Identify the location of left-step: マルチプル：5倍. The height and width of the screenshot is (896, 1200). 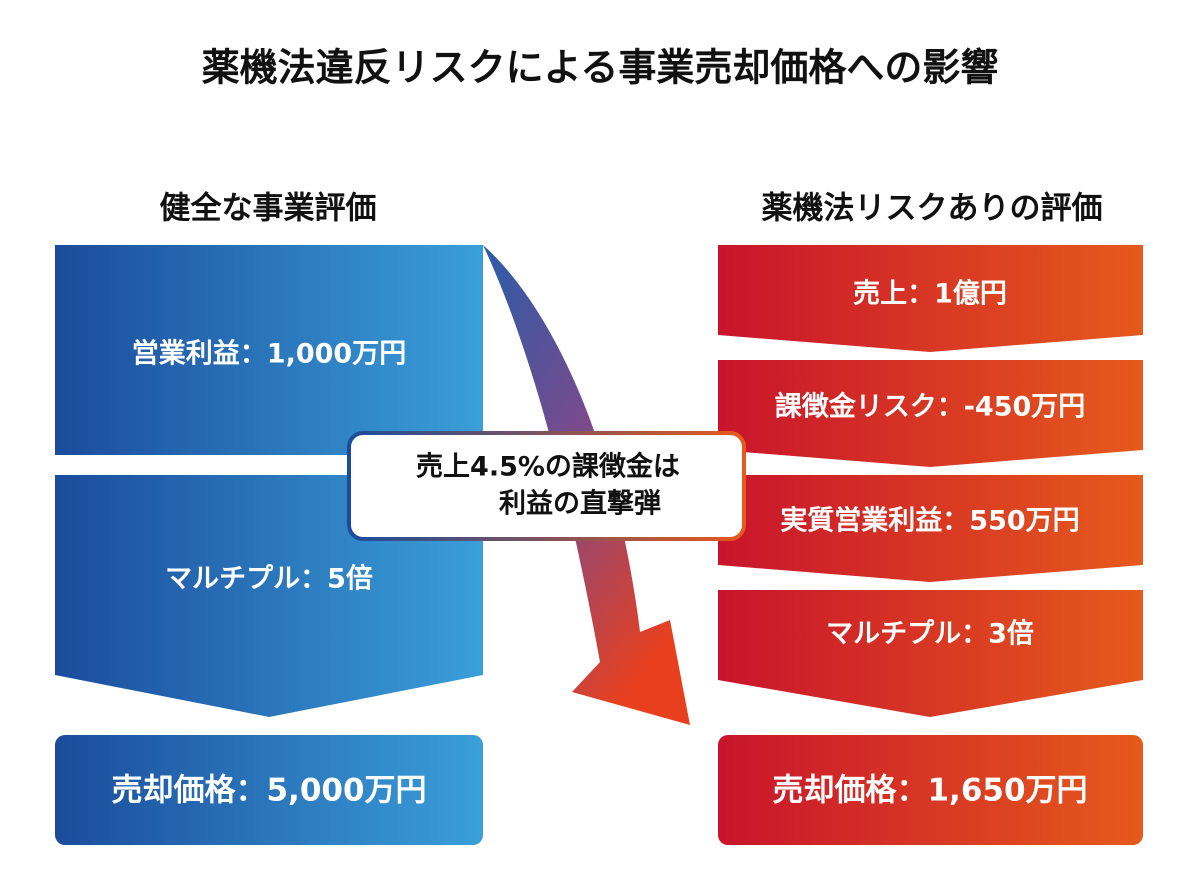
(269, 579).